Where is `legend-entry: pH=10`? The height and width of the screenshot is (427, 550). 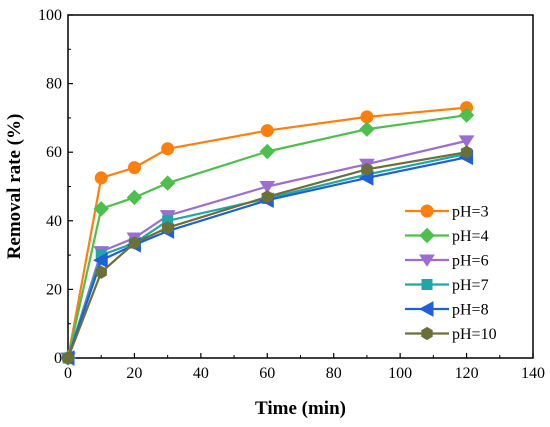 legend-entry: pH=10 is located at coordinates (451, 334).